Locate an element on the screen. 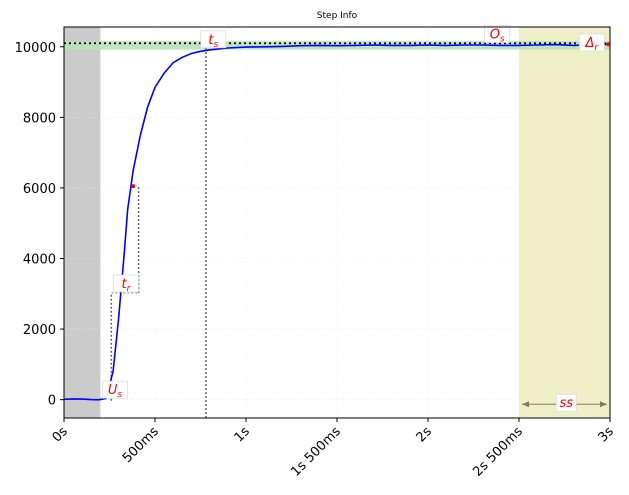 This screenshot has height=495, width=629. annotation-label: tr is located at coordinates (126, 285).